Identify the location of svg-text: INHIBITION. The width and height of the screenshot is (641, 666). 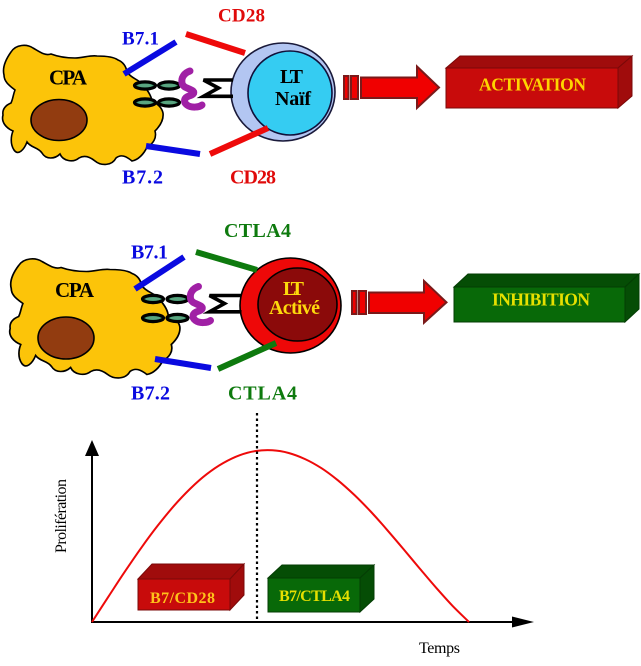
(541, 299).